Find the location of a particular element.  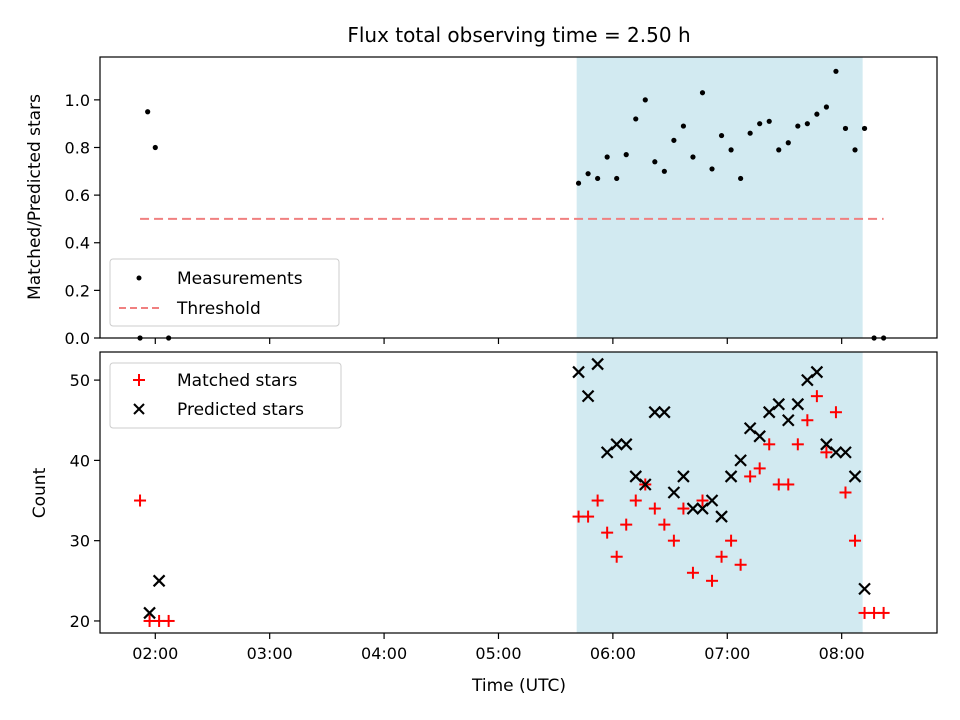

bottom-y-axis-label: Count is located at coordinates (40, 492).